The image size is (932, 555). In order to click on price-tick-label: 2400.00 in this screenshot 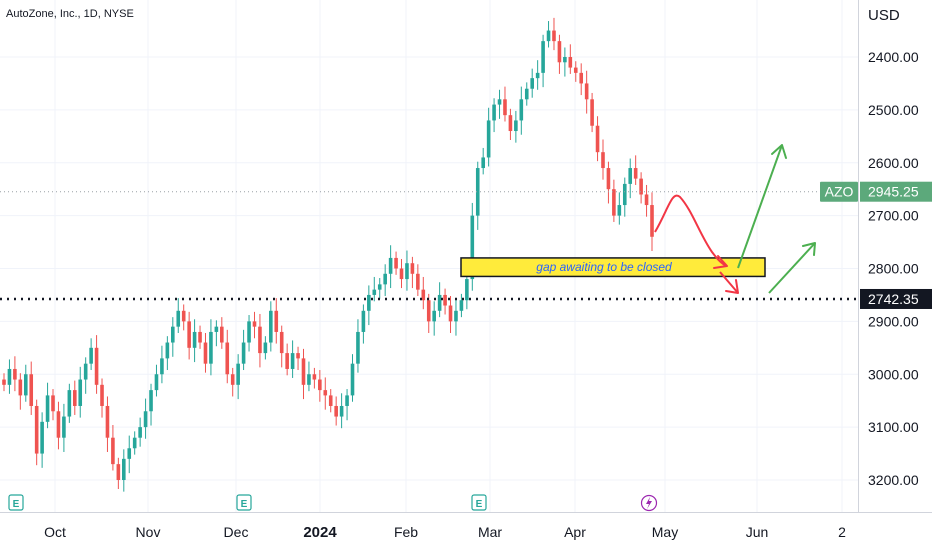, I will do `click(893, 57)`.